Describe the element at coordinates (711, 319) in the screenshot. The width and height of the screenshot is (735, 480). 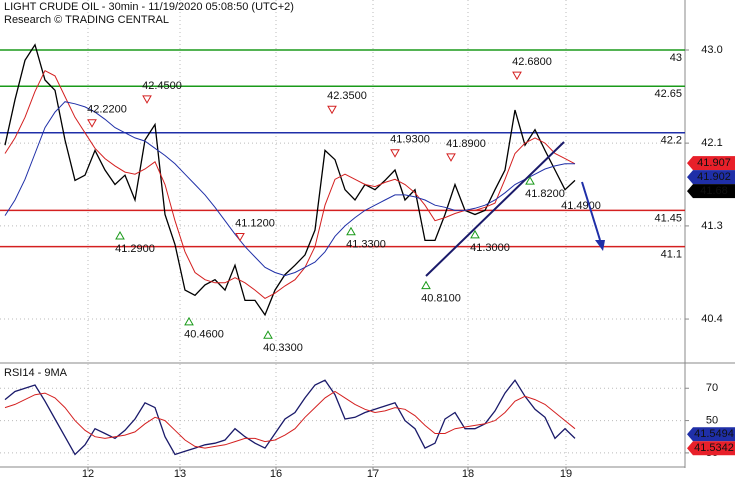
I see `y-tick-label: 40.4` at that location.